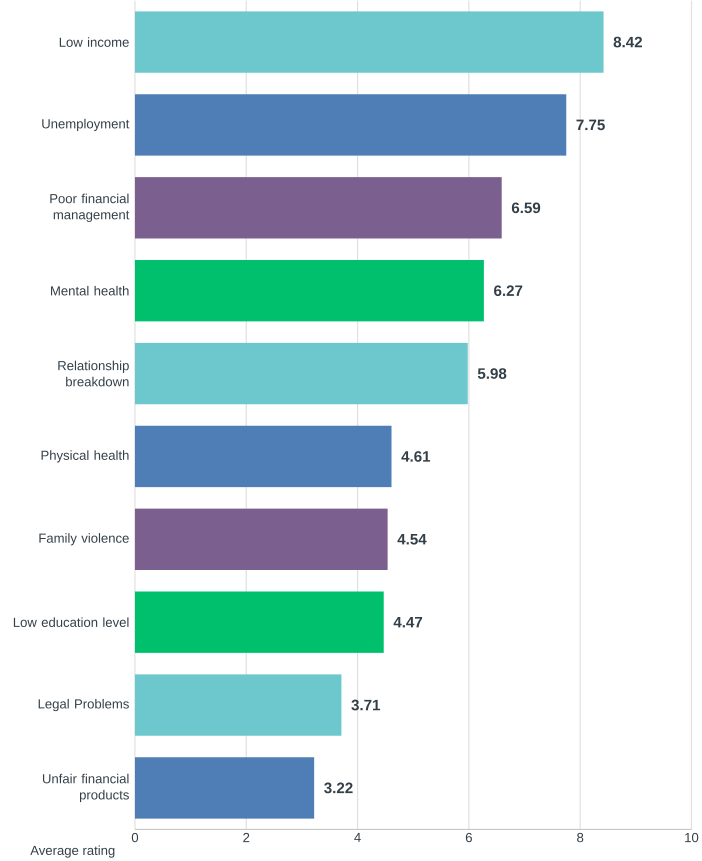 The image size is (702, 861). Describe the element at coordinates (691, 837) in the screenshot. I see `x-tick-label: 10` at that location.